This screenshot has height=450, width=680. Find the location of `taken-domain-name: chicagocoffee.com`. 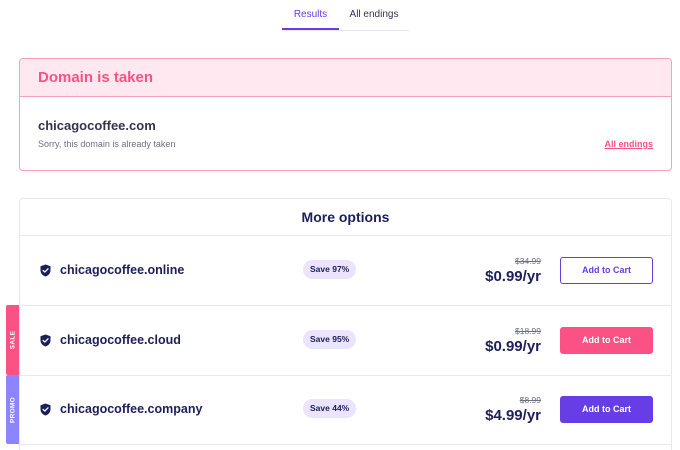

taken-domain-name: chicagocoffee.com is located at coordinates (97, 125).